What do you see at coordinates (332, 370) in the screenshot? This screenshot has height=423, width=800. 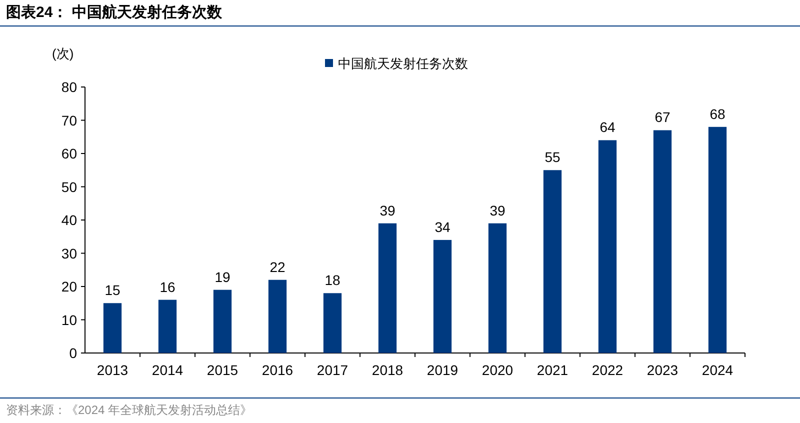 I see `x-tick-label: 2017` at bounding box center [332, 370].